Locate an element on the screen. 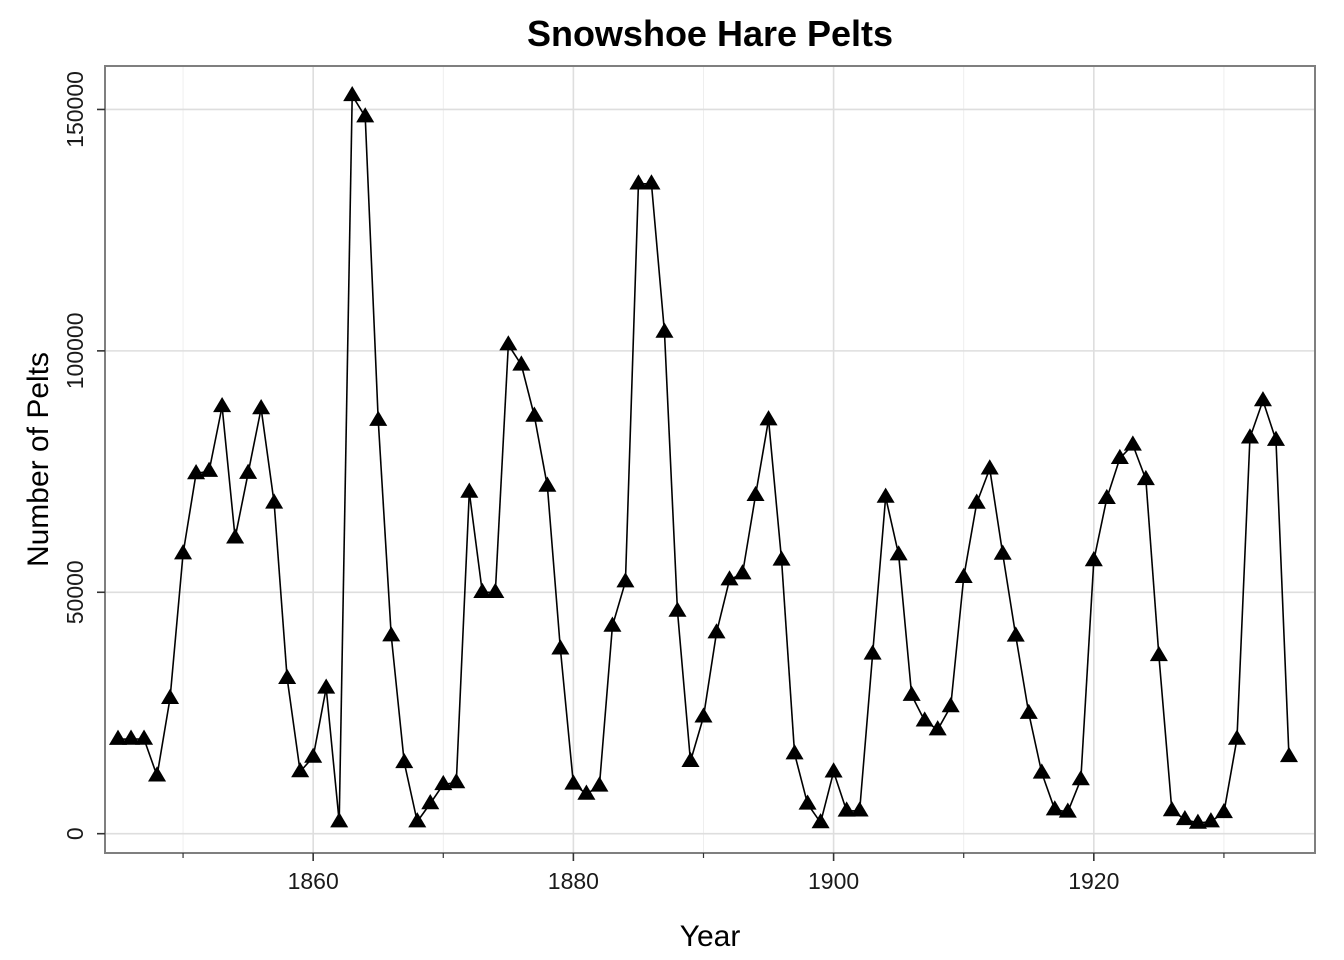 Image resolution: width=1344 pixels, height=960 pixels. x-tick-label: 1920 is located at coordinates (1093, 881).